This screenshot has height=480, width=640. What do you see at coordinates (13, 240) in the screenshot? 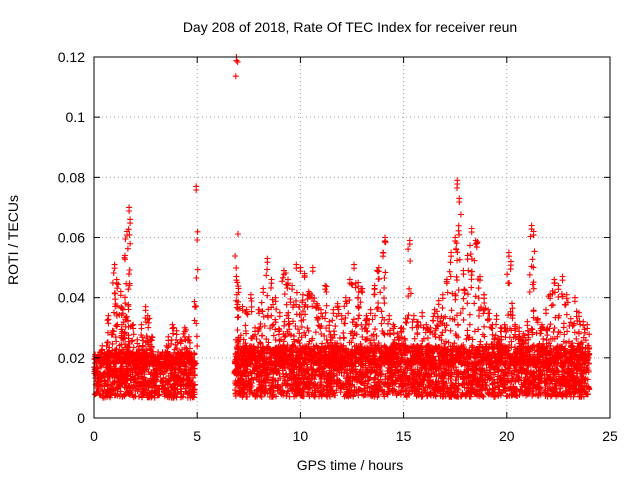
I see `y-axis-label: ROTI / TECUs` at bounding box center [13, 240].